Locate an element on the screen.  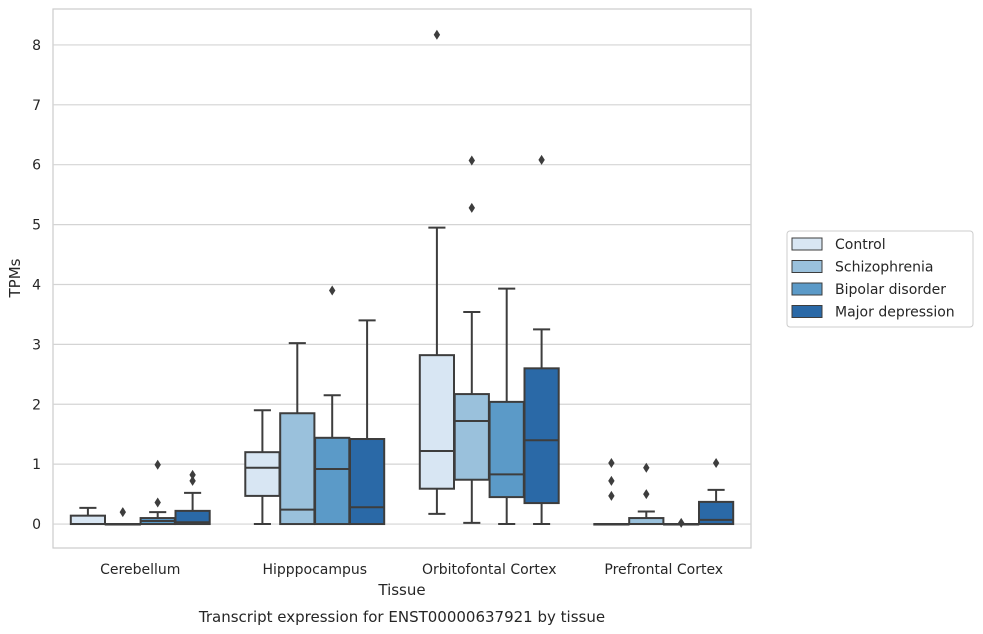
y-axis-title: TPMs is located at coordinates (15, 278).